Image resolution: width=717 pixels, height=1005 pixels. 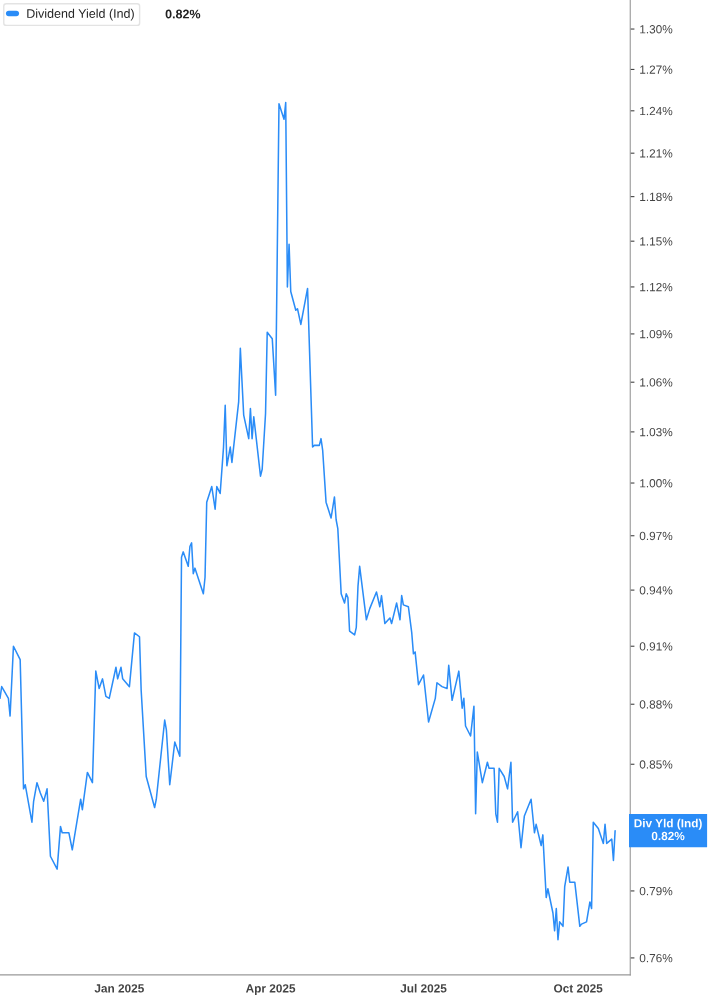 I want to click on y-tick-label: 0.91%, so click(x=656, y=646).